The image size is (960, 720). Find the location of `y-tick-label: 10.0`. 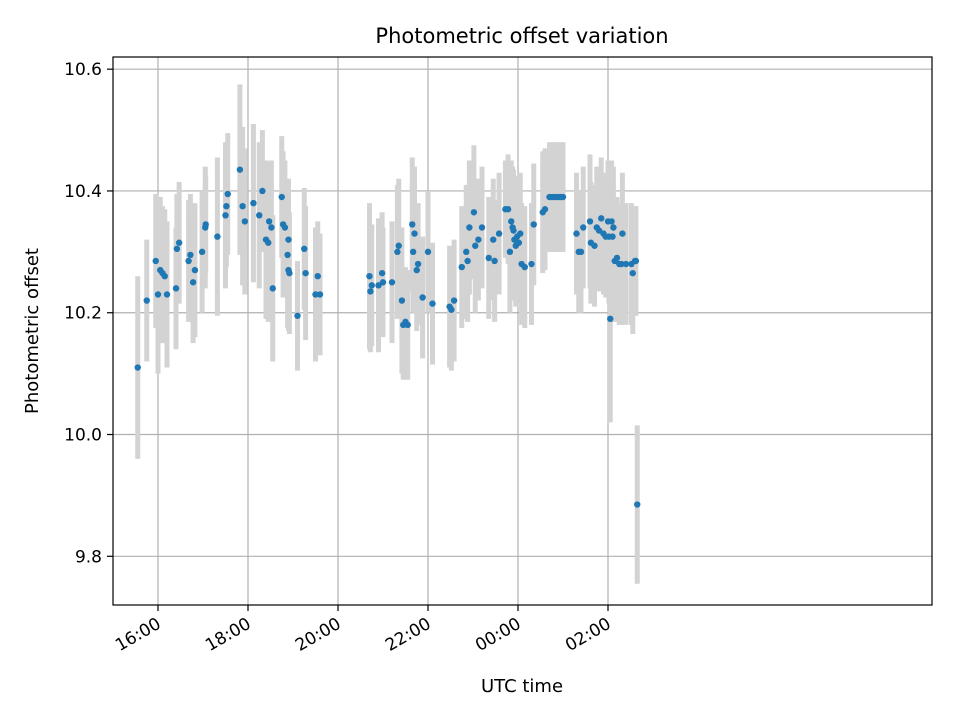

y-tick-label: 10.0 is located at coordinates (83, 436).